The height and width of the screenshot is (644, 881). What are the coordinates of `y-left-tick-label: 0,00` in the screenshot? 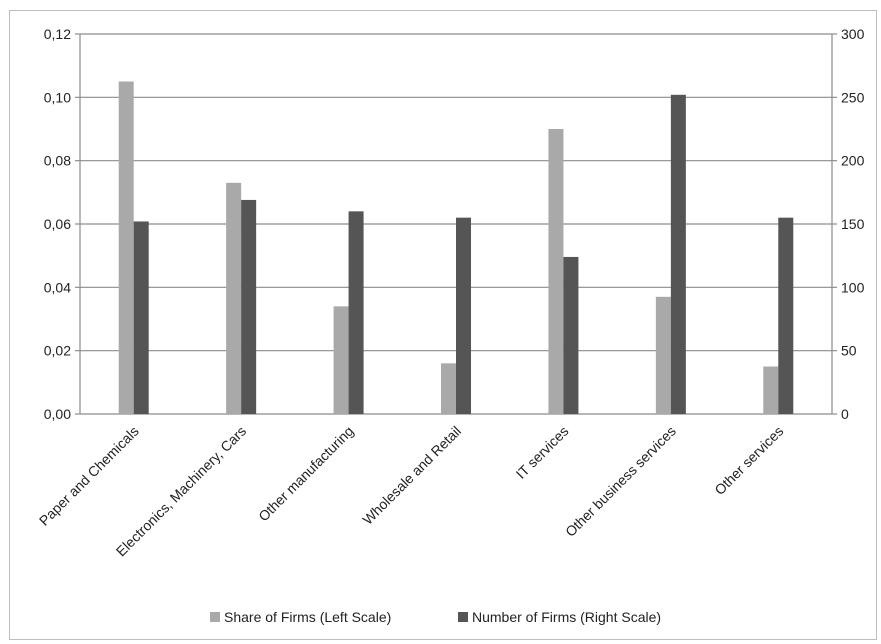 It's located at (57, 414).